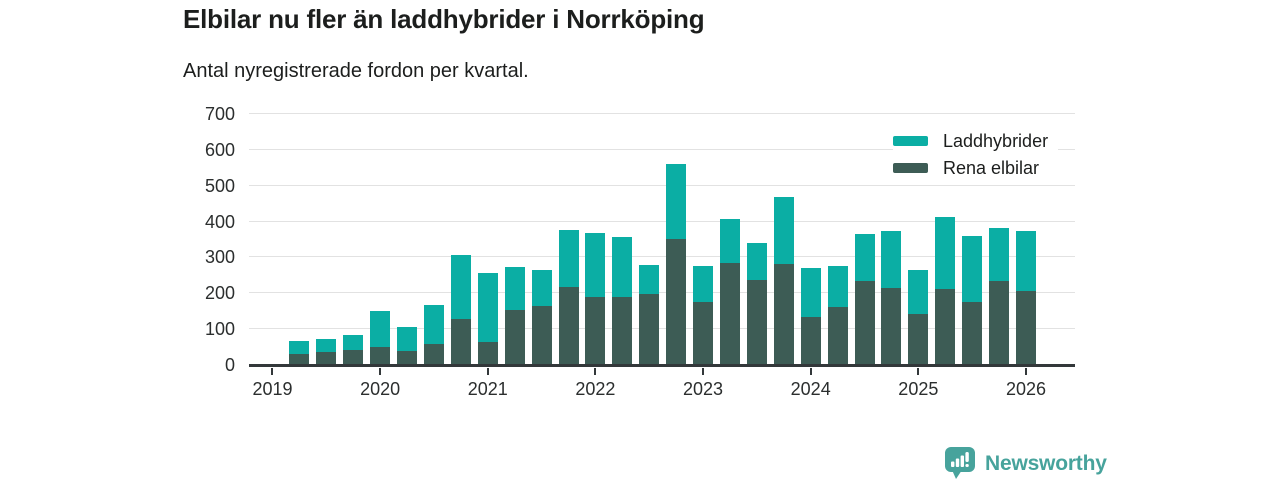  Describe the element at coordinates (460, 309) in the screenshot. I see `bar-2020-q4` at that location.